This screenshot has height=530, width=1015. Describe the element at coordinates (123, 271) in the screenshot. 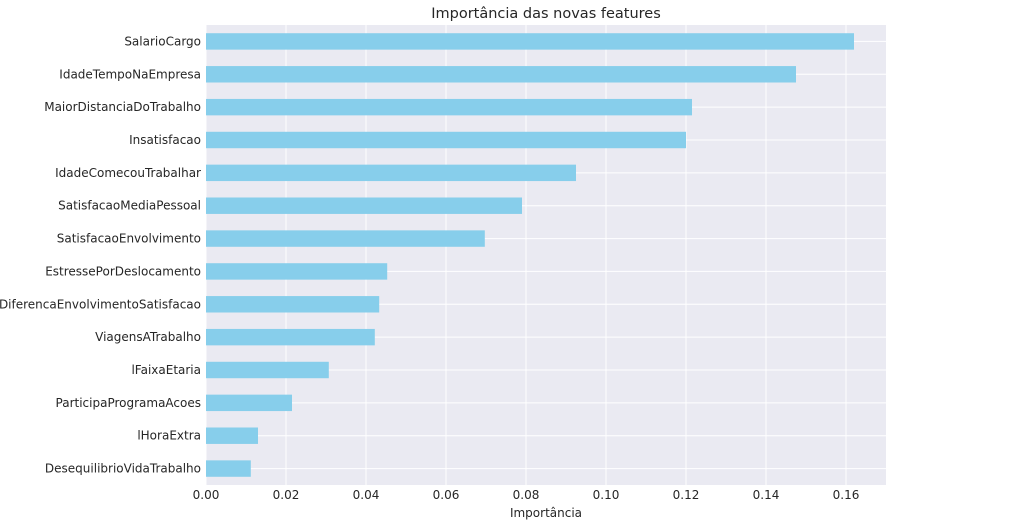

I see `y-tick-label: EstressePorDeslocamento` at that location.